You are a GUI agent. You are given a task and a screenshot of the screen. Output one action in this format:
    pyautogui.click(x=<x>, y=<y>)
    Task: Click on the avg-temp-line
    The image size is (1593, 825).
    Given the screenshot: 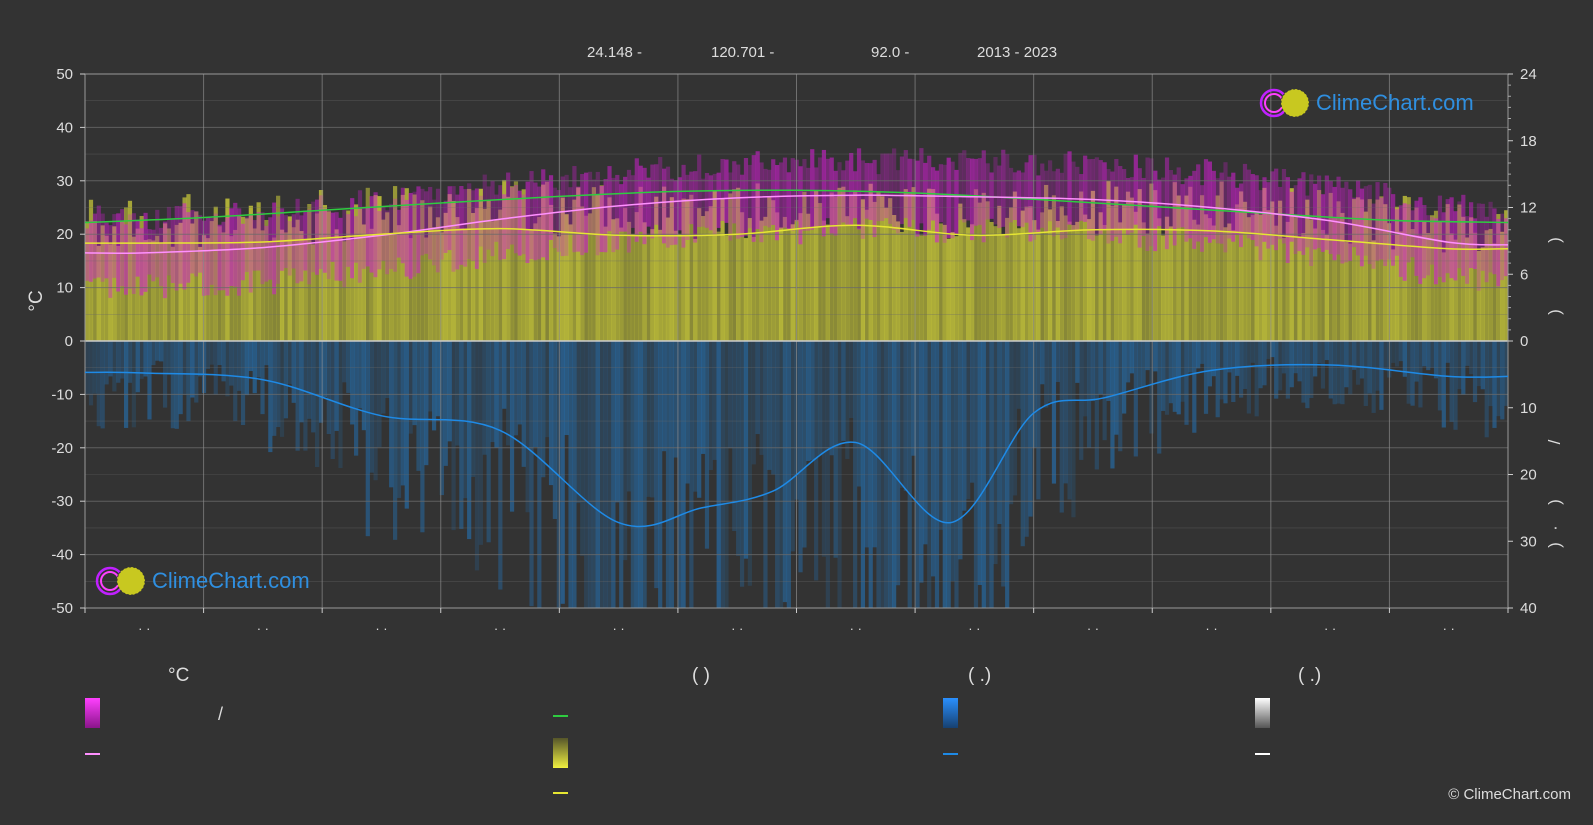 What is the action you would take?
    pyautogui.click(x=796, y=224)
    